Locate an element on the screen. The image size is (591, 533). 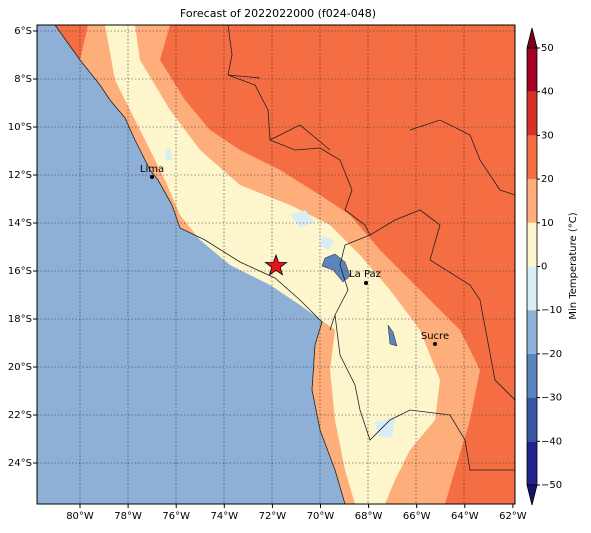
lat-tick-label: 18°S is located at coordinates (20, 319).